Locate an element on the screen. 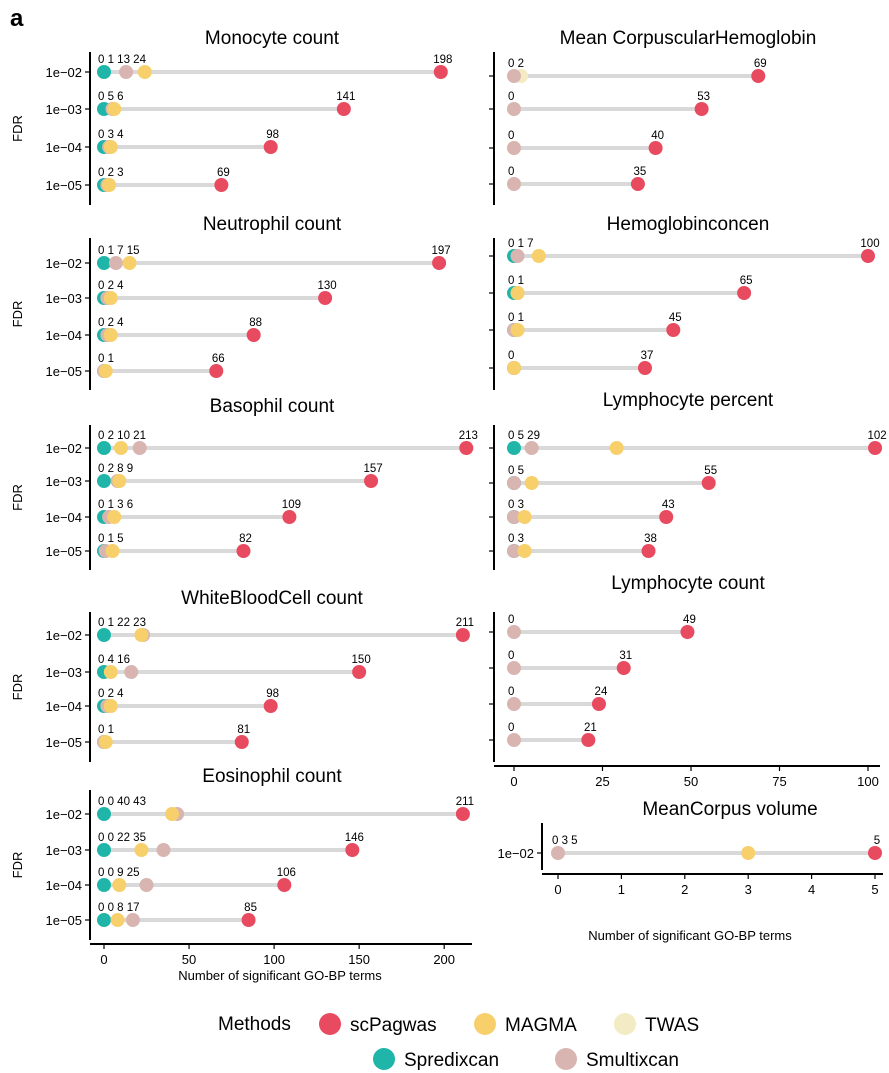 The width and height of the screenshot is (889, 1073). low-value-labels: 0 1 is located at coordinates (516, 318).